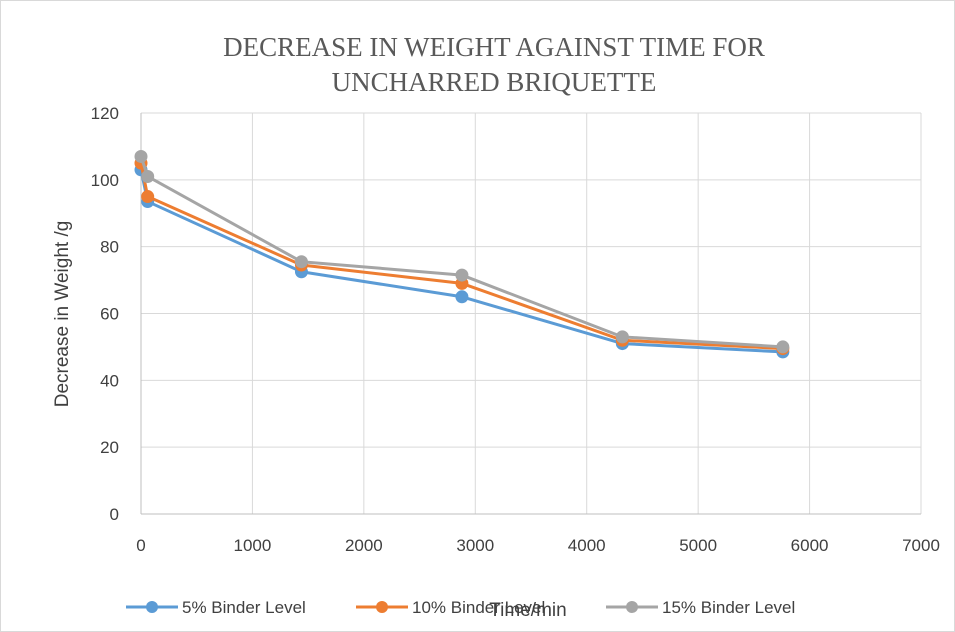  I want to click on legend-item-3: 15% Binder Level, so click(700, 607).